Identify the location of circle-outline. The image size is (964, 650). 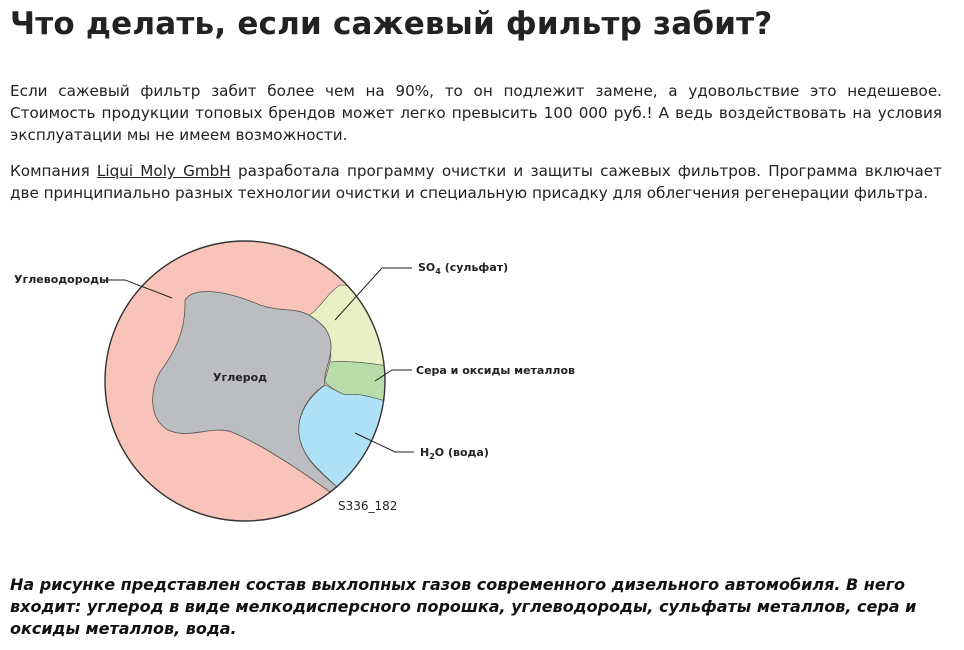
(245, 381).